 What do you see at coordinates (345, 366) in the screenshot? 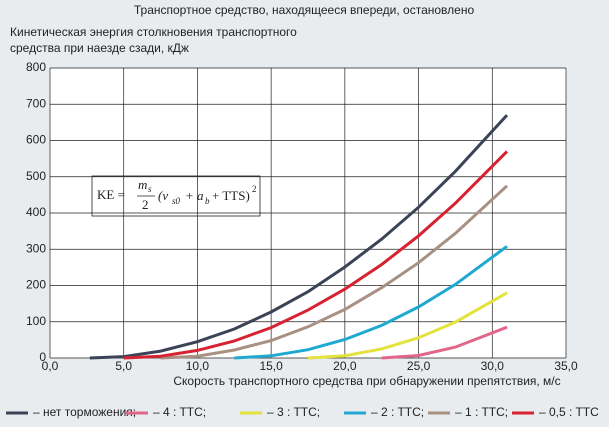
I see `x-tick-label: 20,0` at bounding box center [345, 366].